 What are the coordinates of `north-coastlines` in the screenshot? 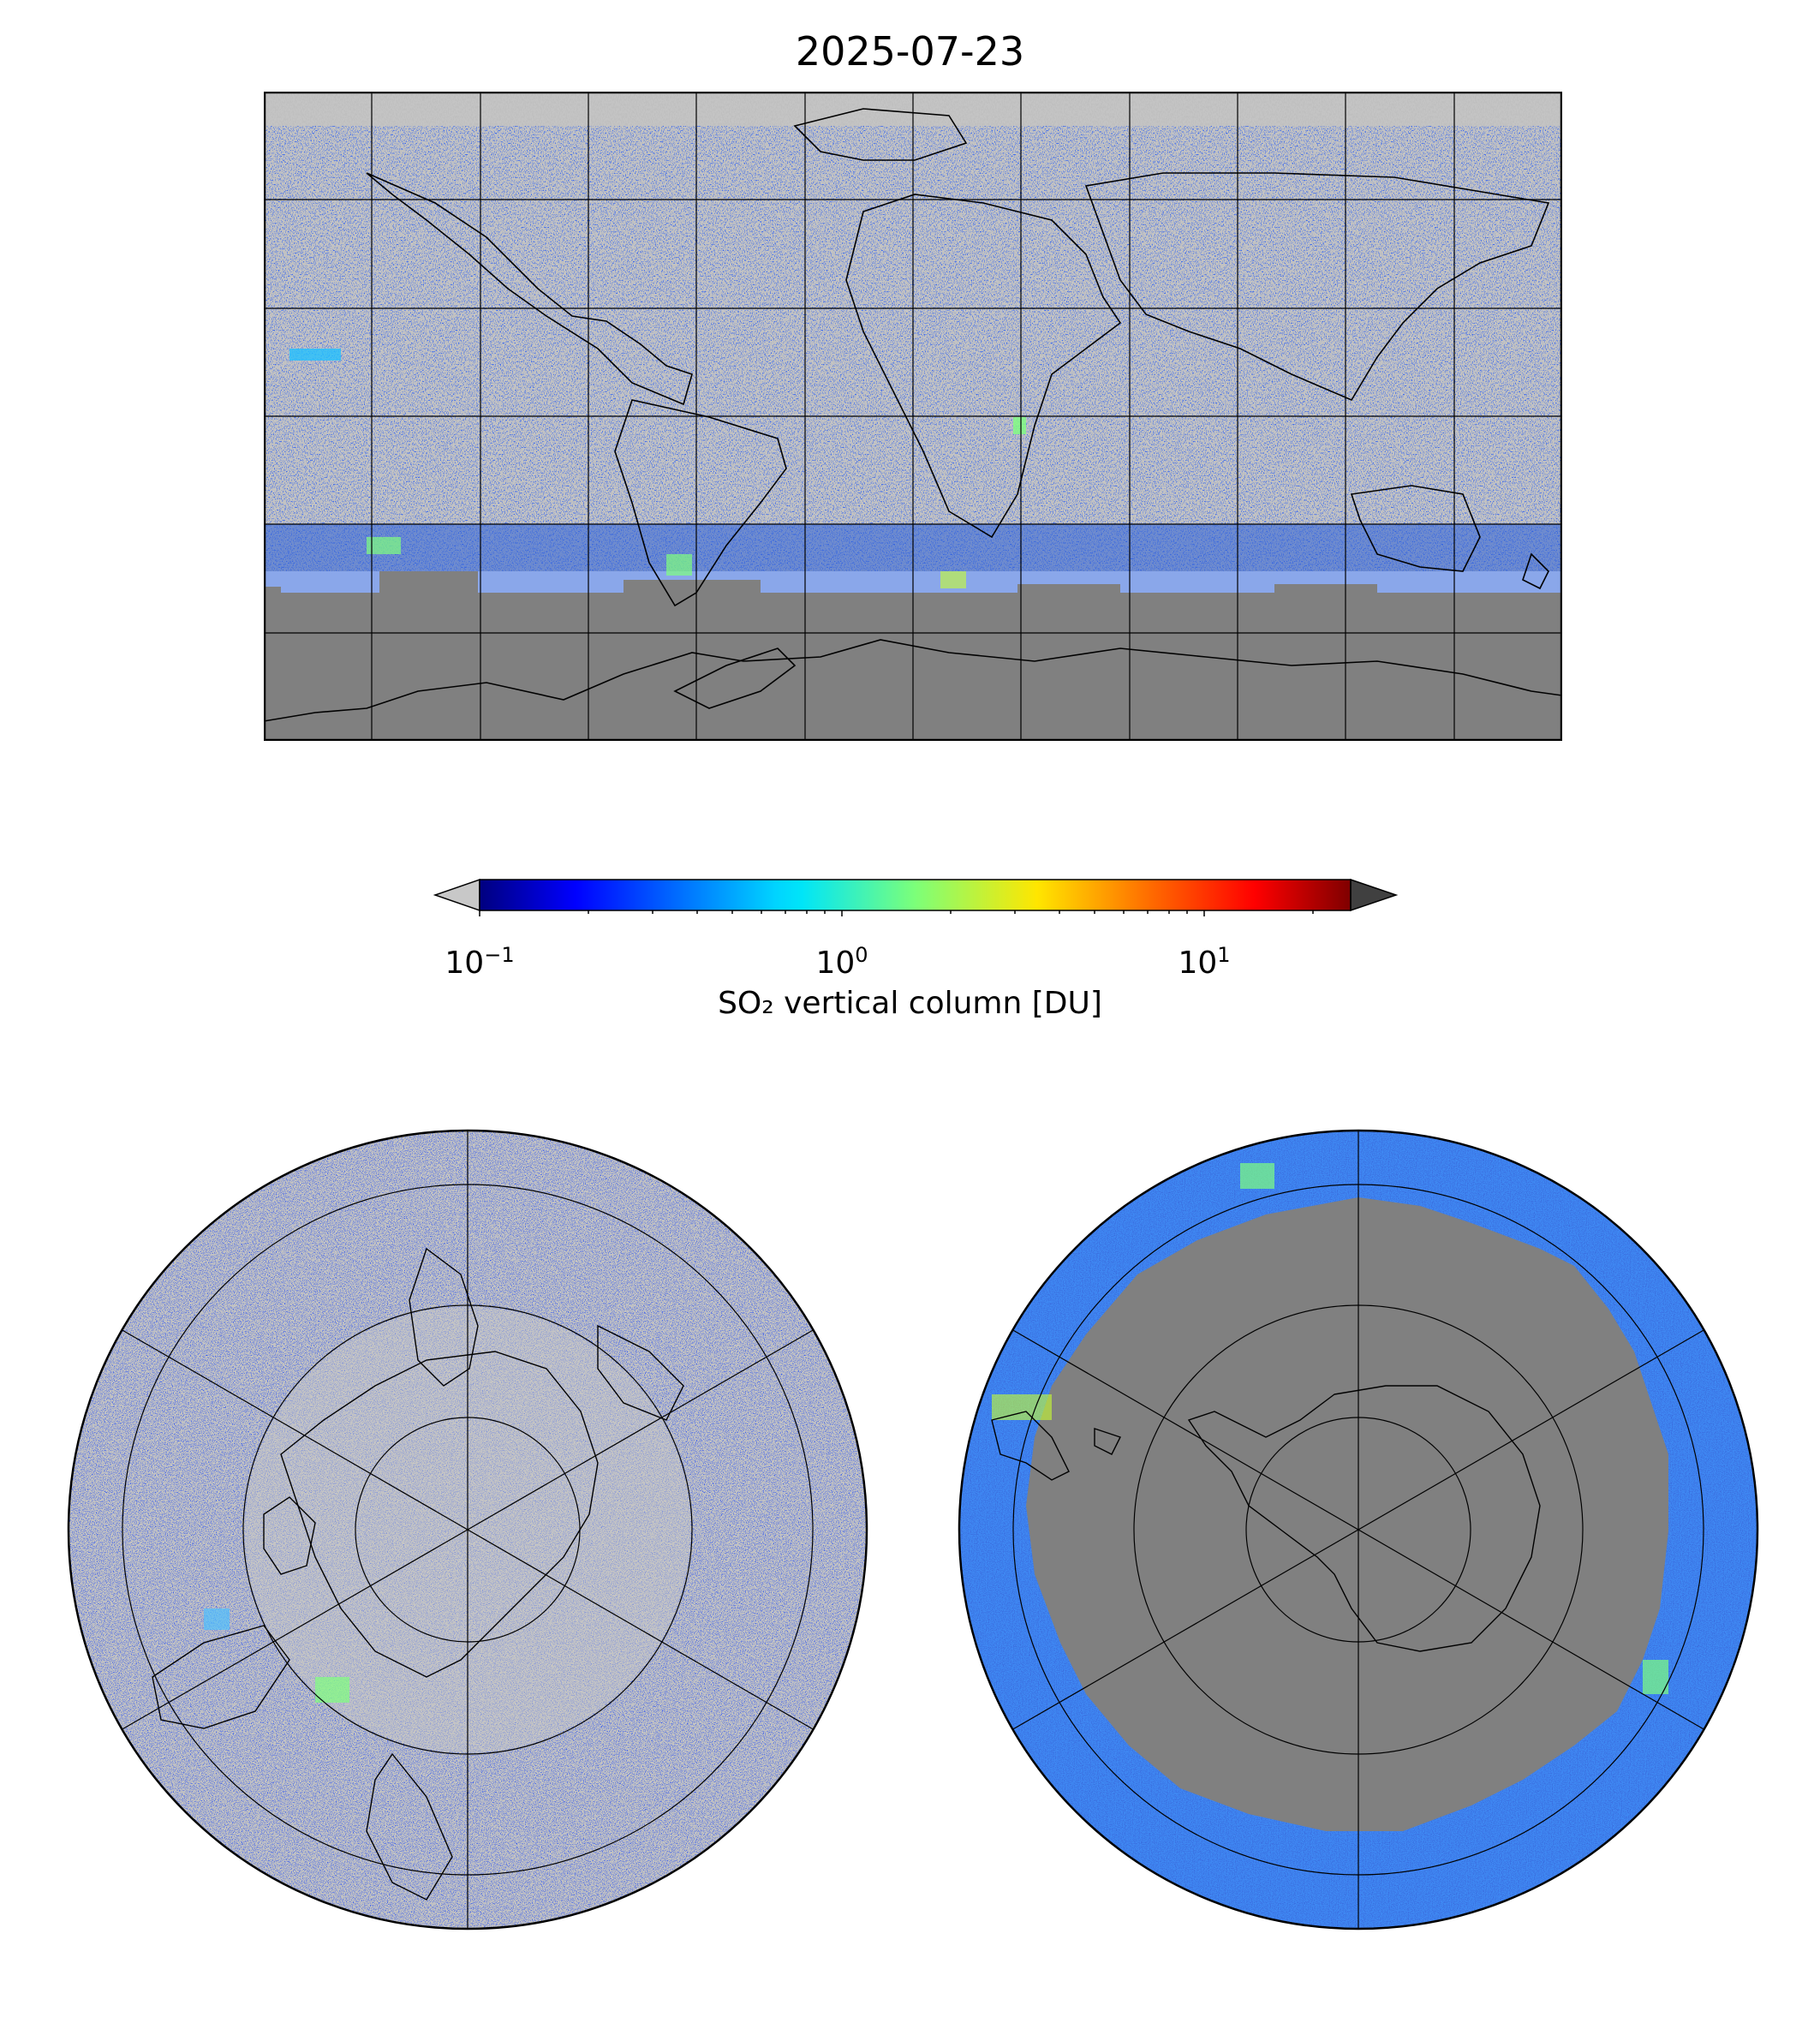 It's located at (418, 1574).